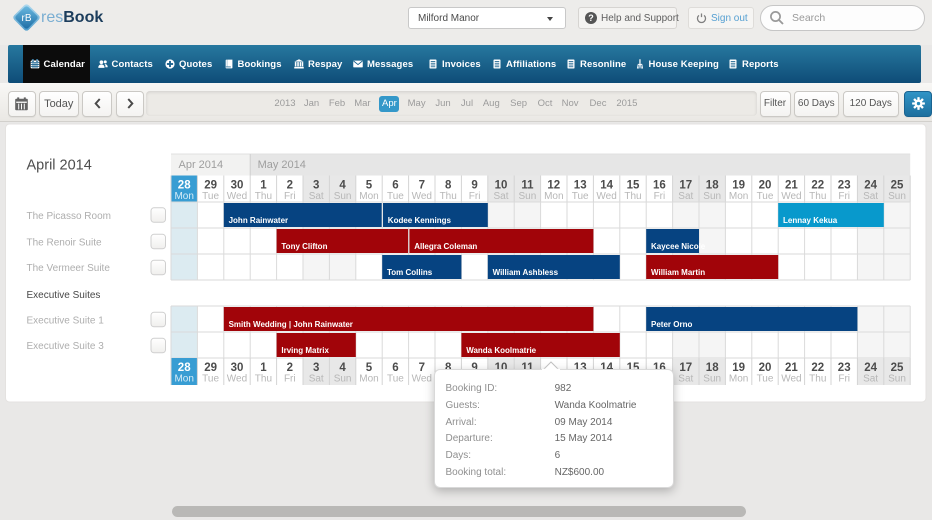  I want to click on svg-text: Kodee Kennings, so click(420, 220).